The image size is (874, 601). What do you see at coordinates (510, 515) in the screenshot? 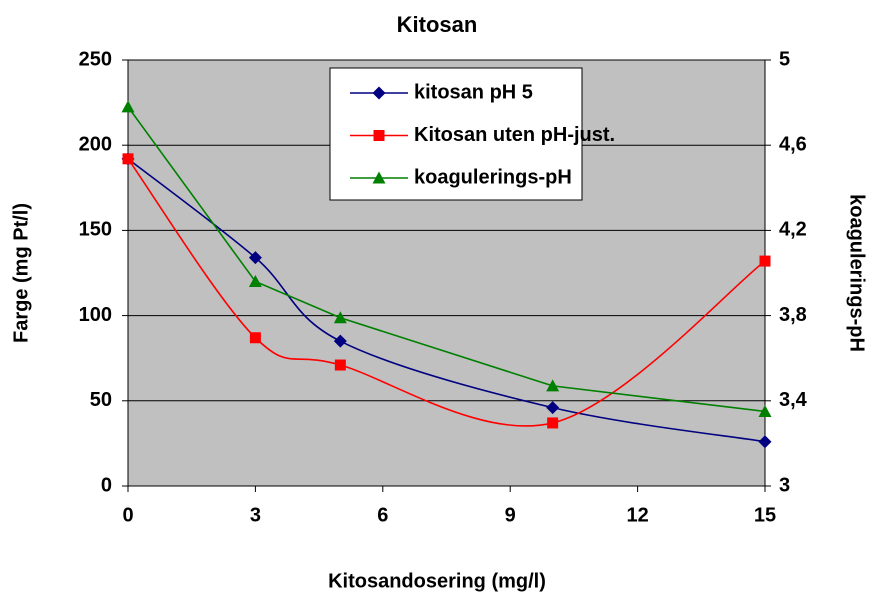
I see `x-tick-label: 9` at bounding box center [510, 515].